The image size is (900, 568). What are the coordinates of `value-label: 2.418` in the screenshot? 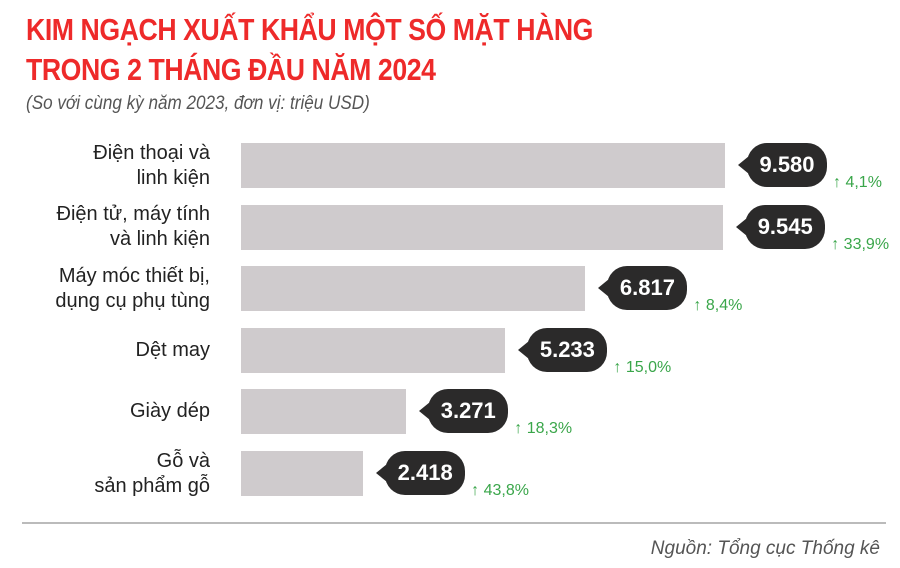 It's located at (421, 473).